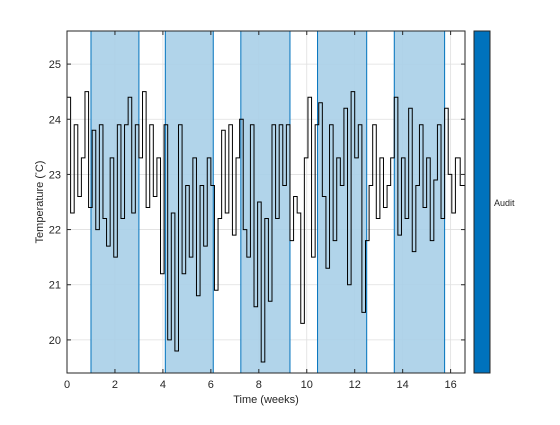  I want to click on y-tick-label: 21, so click(55, 286).